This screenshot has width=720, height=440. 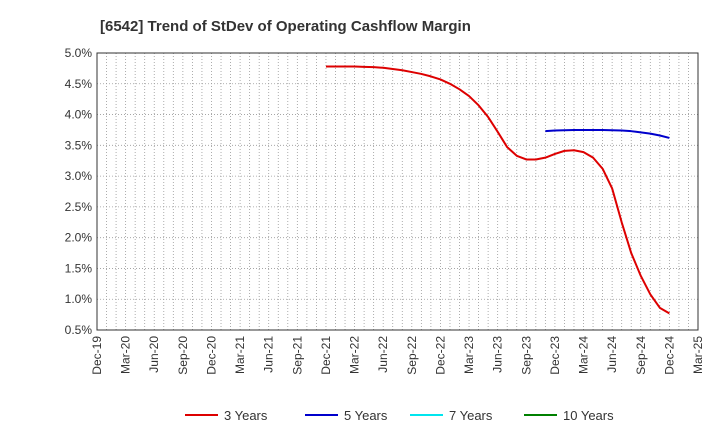 What do you see at coordinates (79, 191) in the screenshot?
I see `y-axis: 0.5% 1.0% 1.5% 2.0% 2.5% 3.0% 3.5% 4.0% 4.5% 5.0%` at bounding box center [79, 191].